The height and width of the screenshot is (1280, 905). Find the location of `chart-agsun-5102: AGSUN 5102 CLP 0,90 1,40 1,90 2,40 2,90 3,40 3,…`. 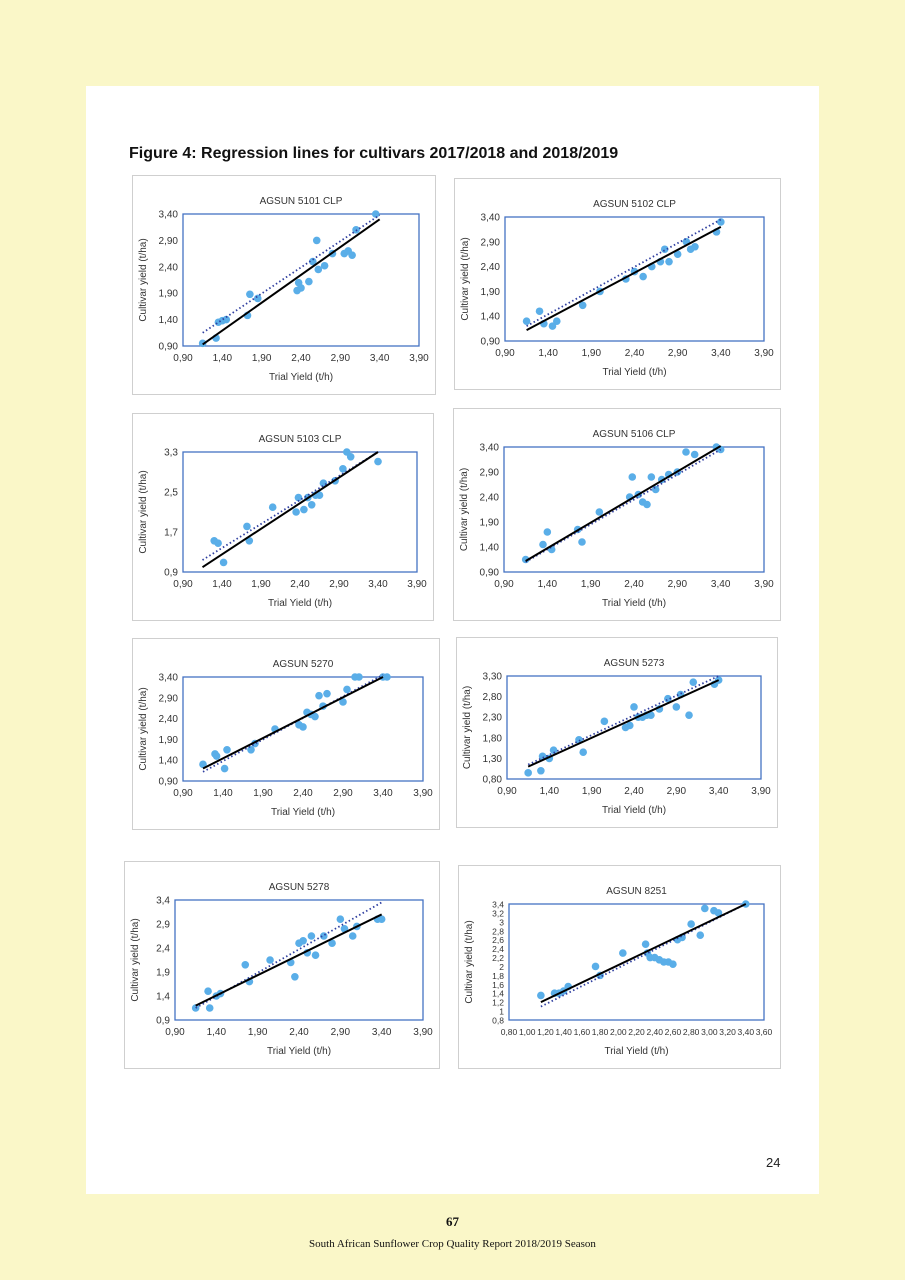

chart-agsun-5102: AGSUN 5102 CLP 0,90 1,40 1,90 2,40 2,90 3,40 3,… is located at coordinates (617, 288).